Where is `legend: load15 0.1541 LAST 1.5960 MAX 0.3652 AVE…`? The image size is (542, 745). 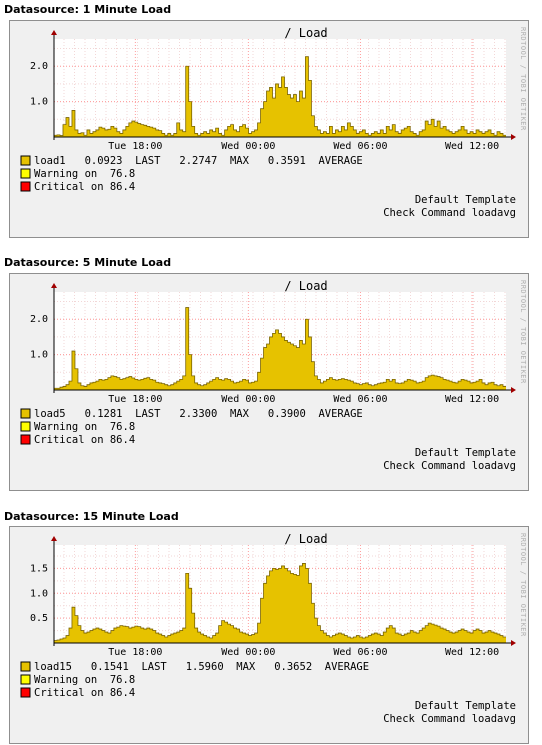
legend: load15 0.1541 LAST 1.5960 MAX 0.3652 AVE… is located at coordinates (194, 680).